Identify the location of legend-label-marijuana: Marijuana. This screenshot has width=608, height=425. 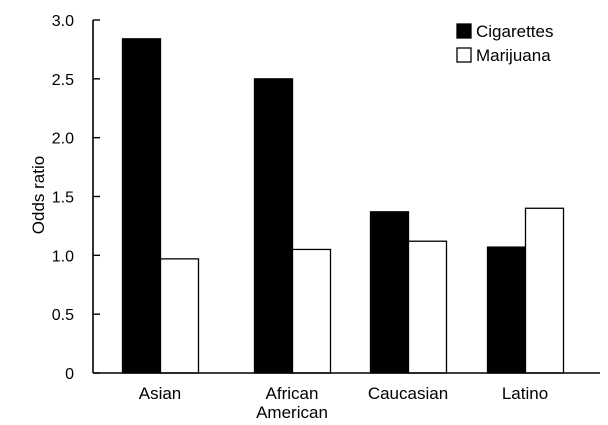
(513, 55).